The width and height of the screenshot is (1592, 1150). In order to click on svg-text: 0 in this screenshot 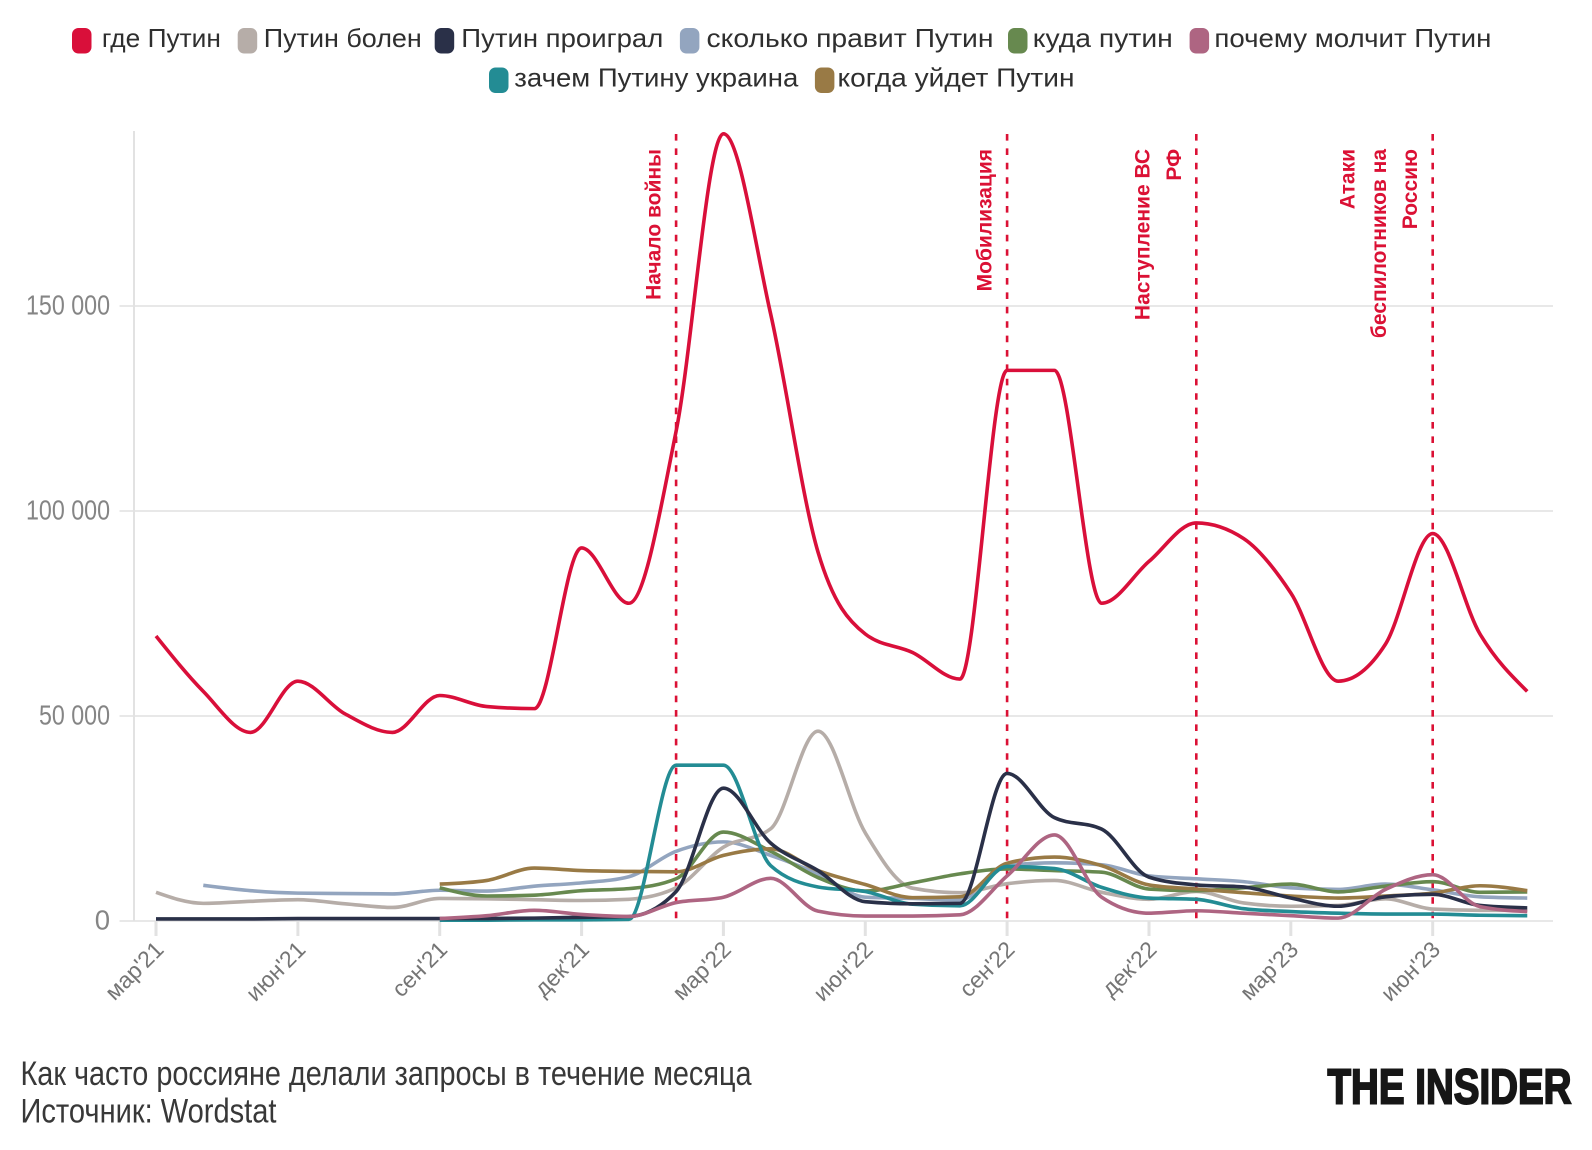, I will do `click(102, 919)`.